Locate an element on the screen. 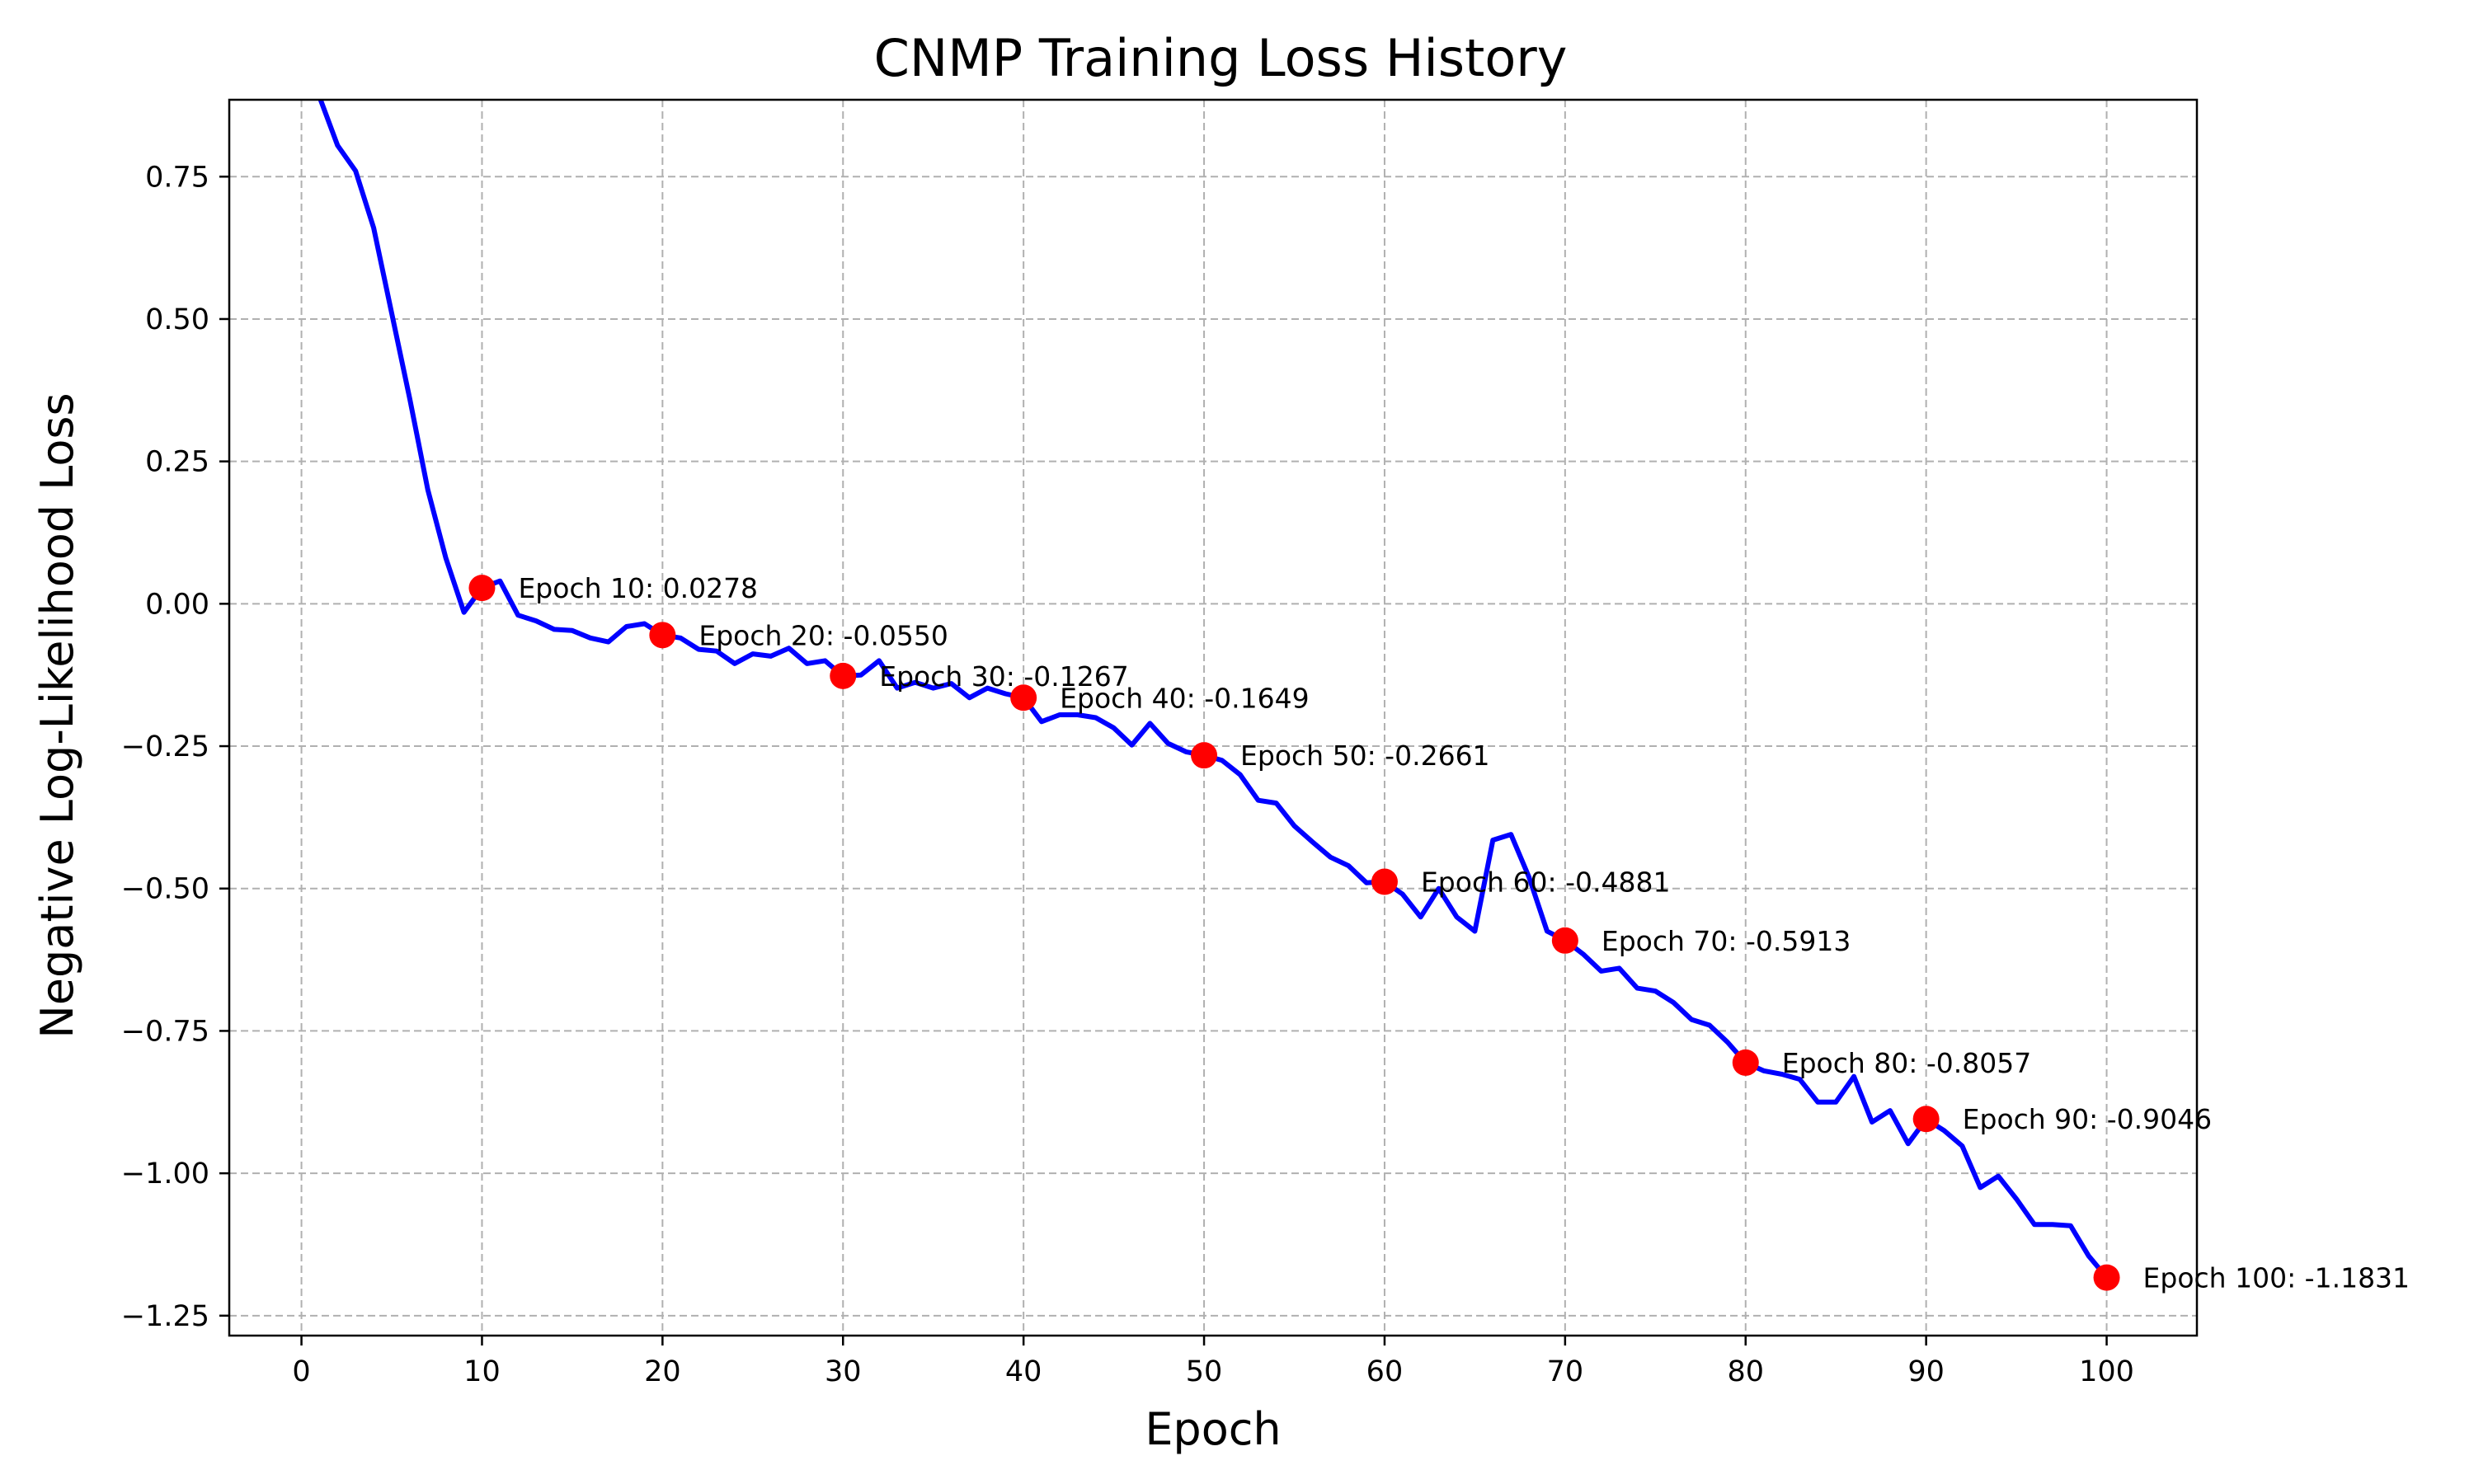  x-tick-label: 80 is located at coordinates (1745, 1371).